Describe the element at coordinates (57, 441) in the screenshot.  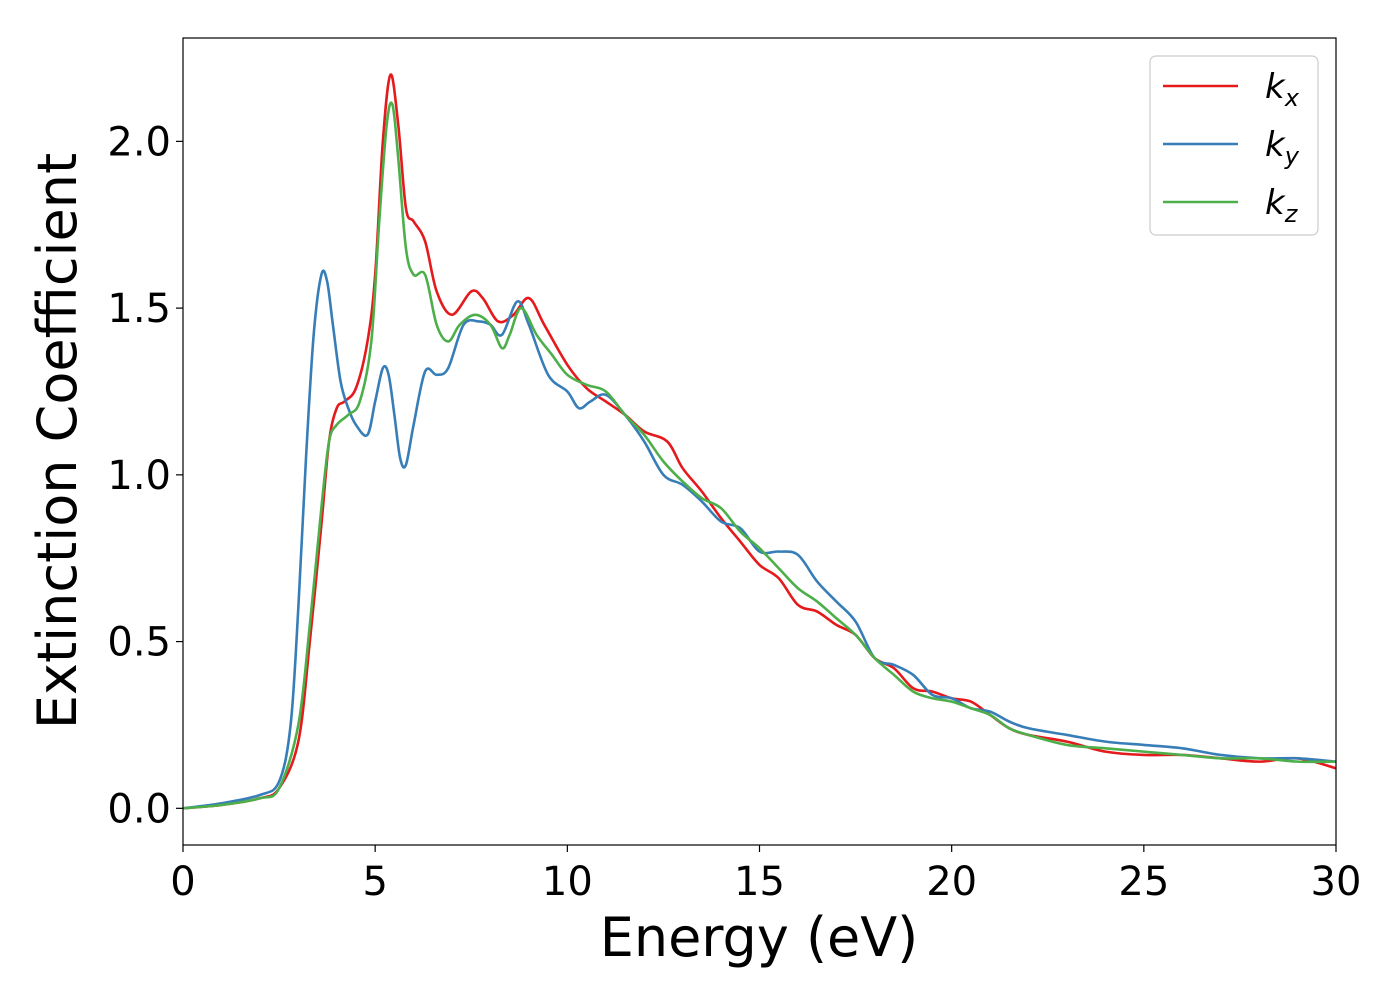
I see `y-axis-label: Extinction Coefficient` at that location.